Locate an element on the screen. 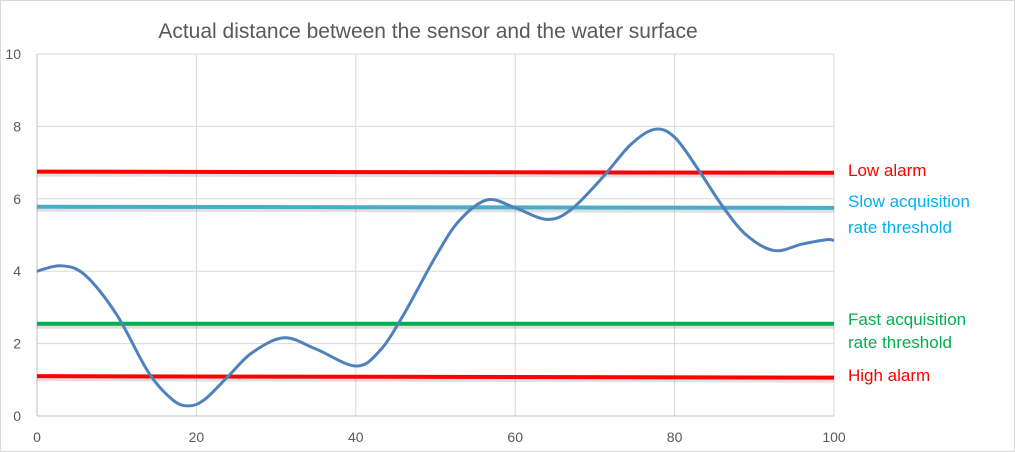 The height and width of the screenshot is (452, 1015). x-tick-label: 100 is located at coordinates (834, 437).